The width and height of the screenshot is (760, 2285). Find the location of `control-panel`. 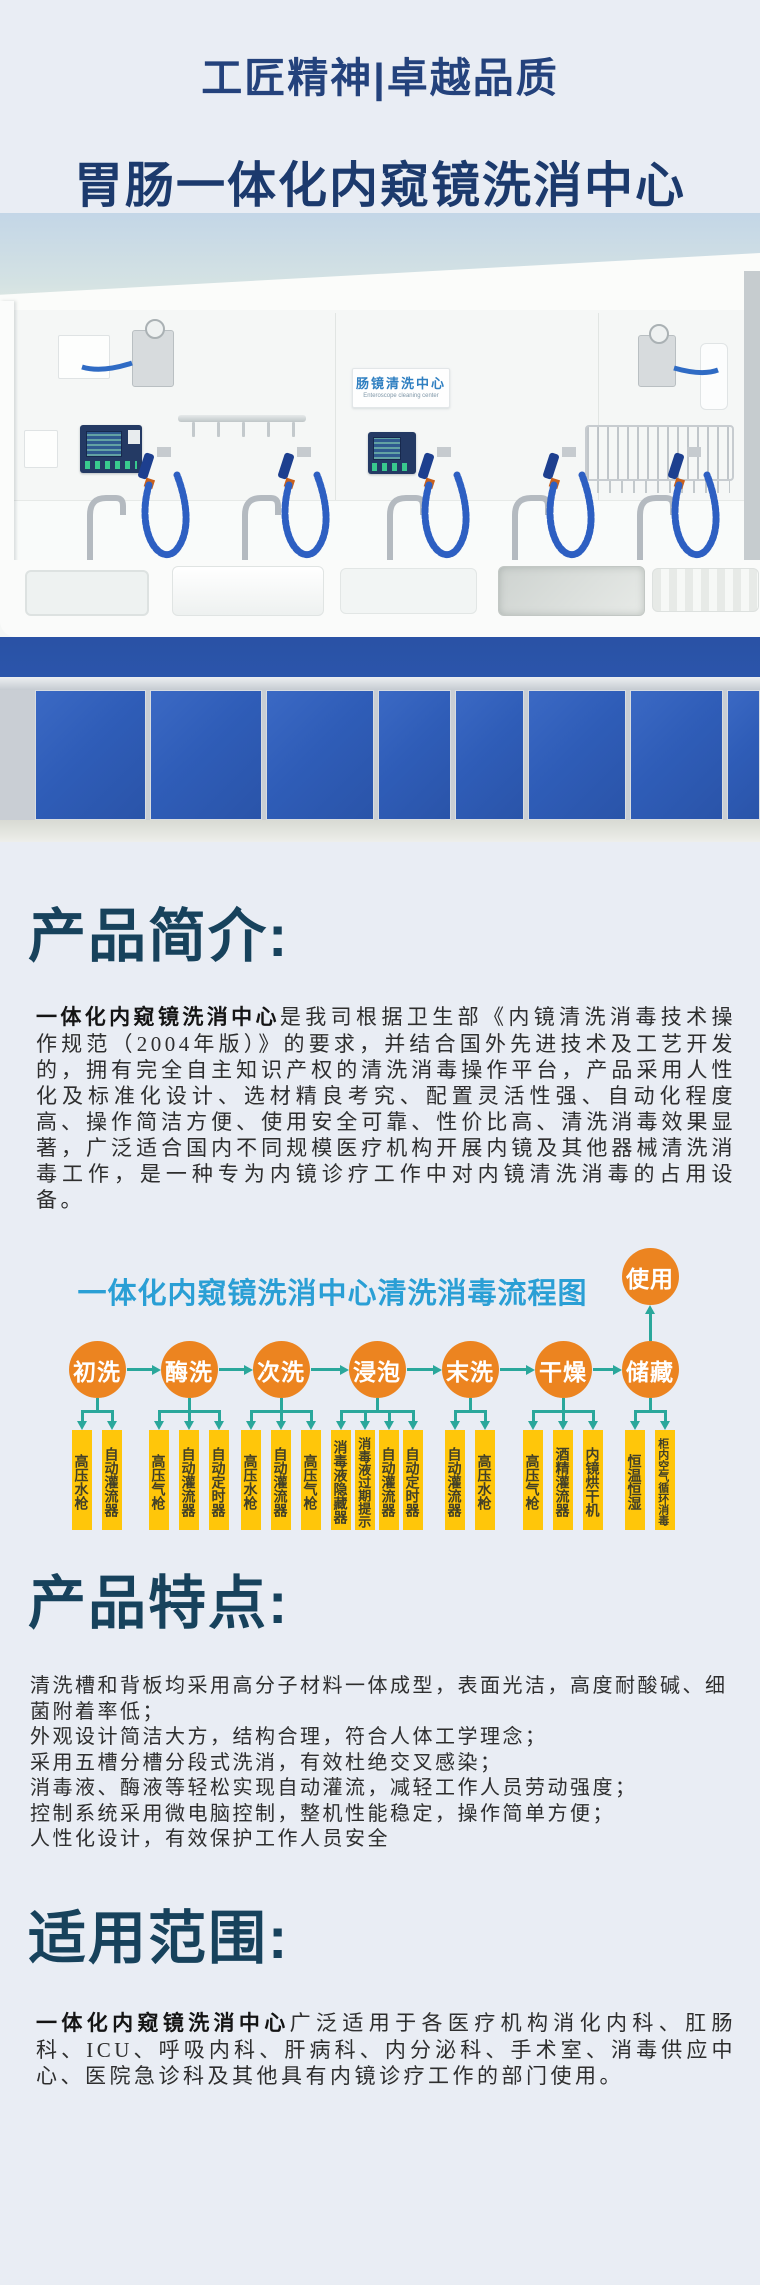

control-panel is located at coordinates (392, 453).